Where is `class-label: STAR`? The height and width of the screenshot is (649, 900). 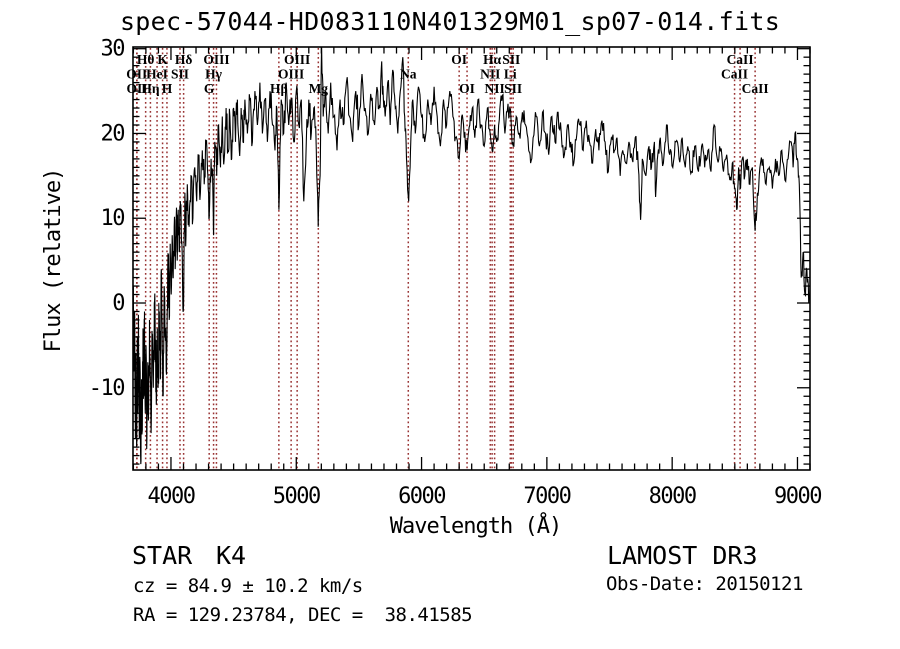 class-label: STAR is located at coordinates (162, 555).